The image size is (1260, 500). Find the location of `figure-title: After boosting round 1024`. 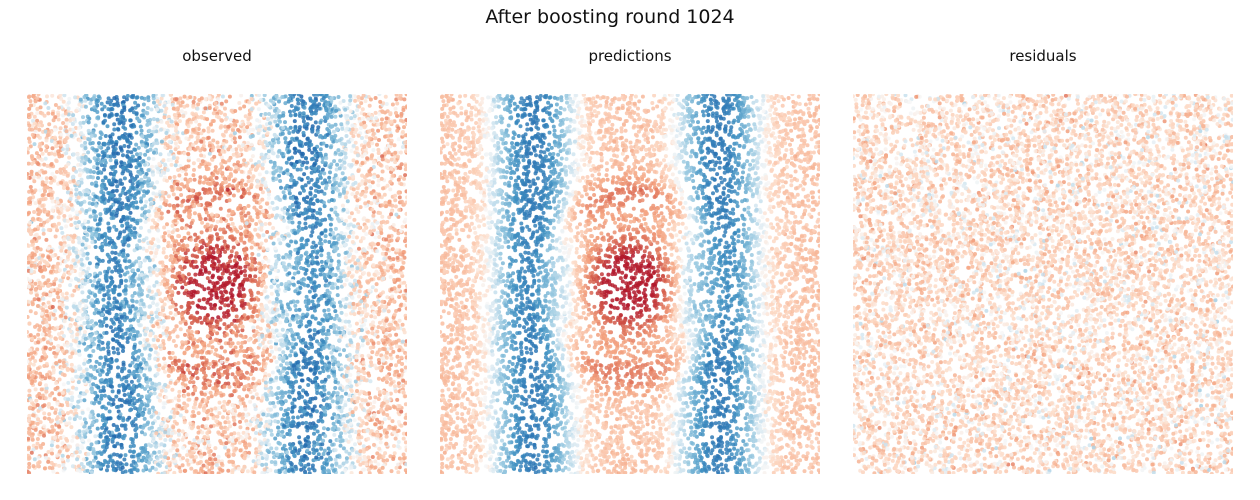

figure-title: After boosting round 1024 is located at coordinates (610, 17).